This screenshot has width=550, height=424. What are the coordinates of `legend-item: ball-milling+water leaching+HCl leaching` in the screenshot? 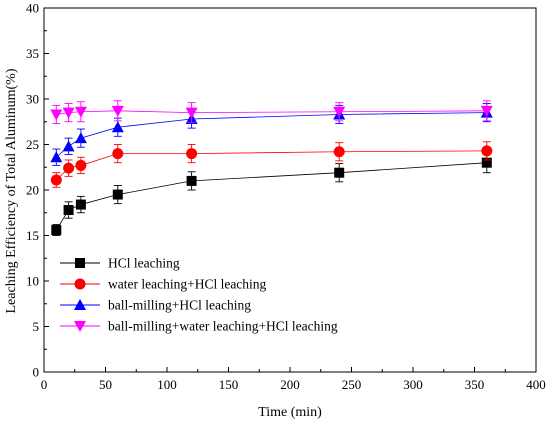 It's located at (199, 326).